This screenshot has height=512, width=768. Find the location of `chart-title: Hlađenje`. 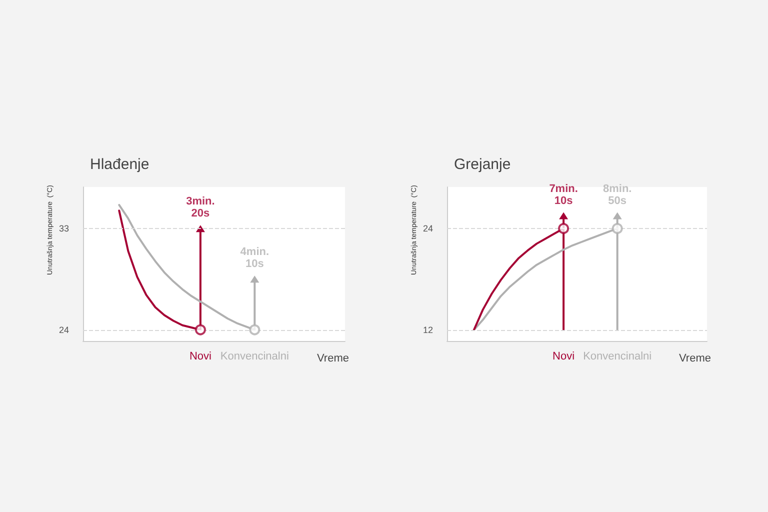

chart-title: Hlađenje is located at coordinates (120, 164).